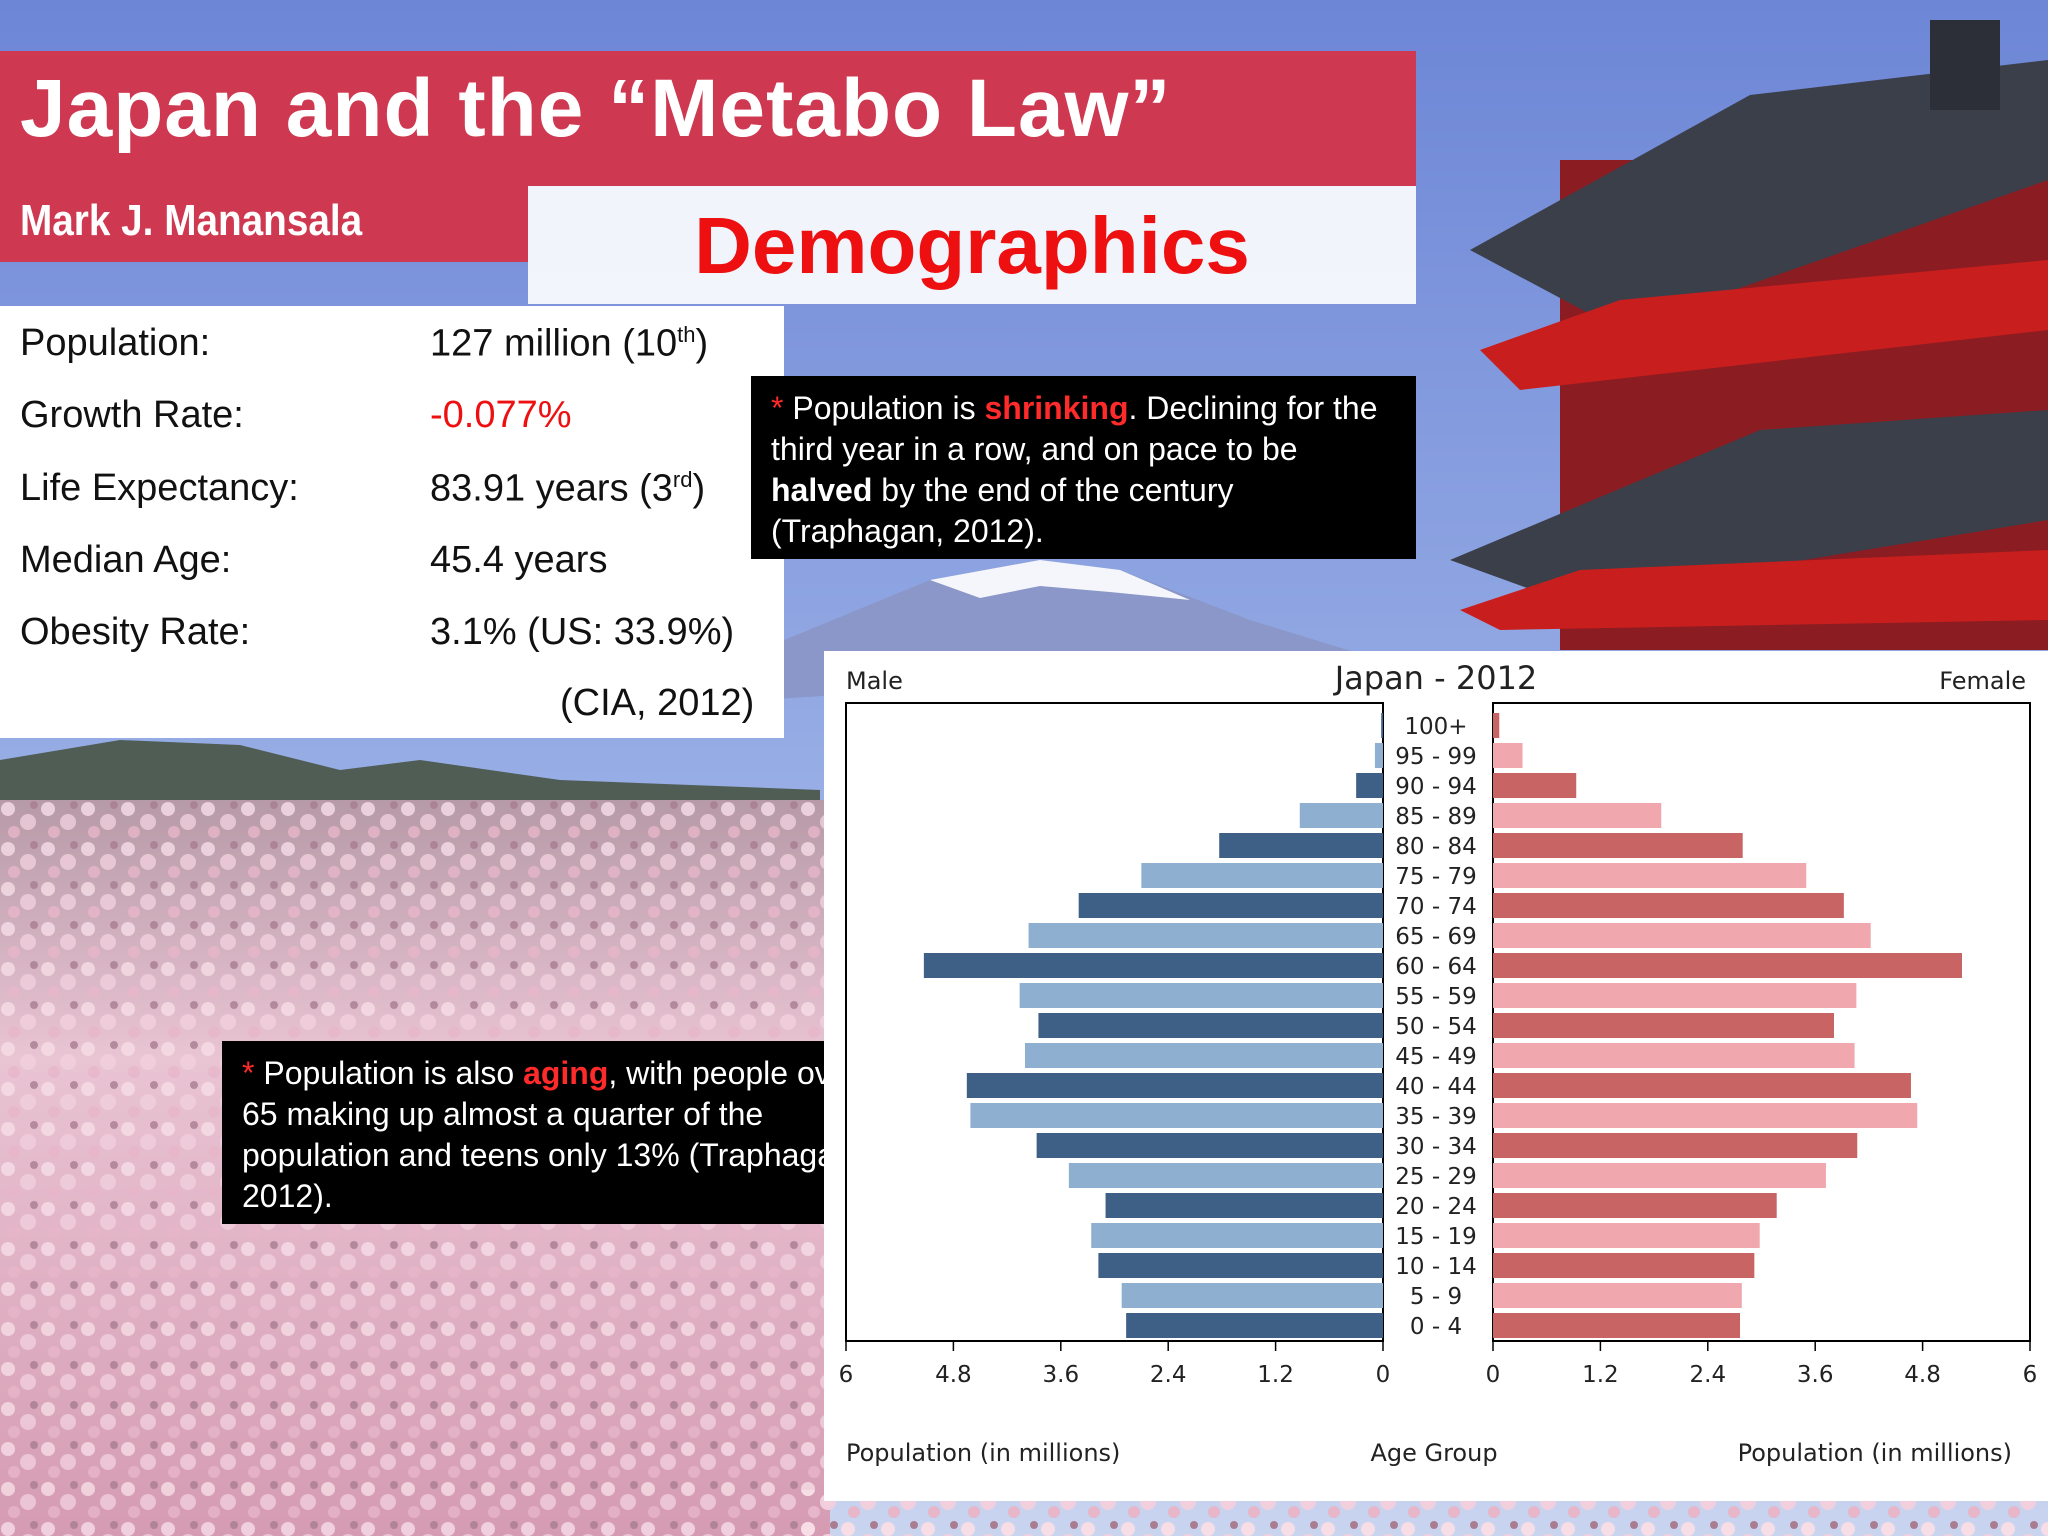 Image resolution: width=2048 pixels, height=1536 pixels. What do you see at coordinates (1435, 1057) in the screenshot?
I see `age-group-label: 45 - 49` at bounding box center [1435, 1057].